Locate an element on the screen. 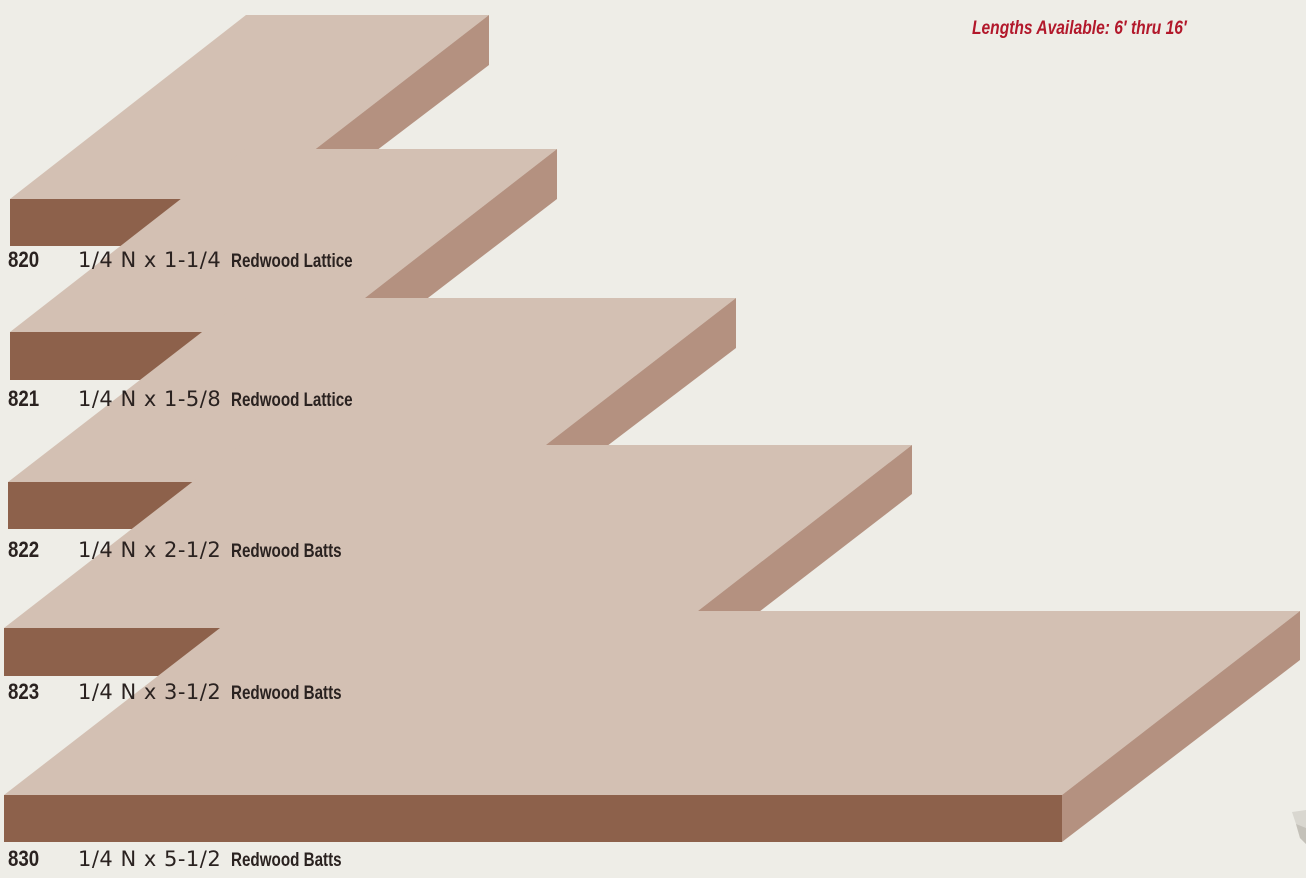 This screenshot has height=878, width=1306. product-label-823: 823 1/4 N x 3-1/2 Redwood Batts is located at coordinates (188, 692).